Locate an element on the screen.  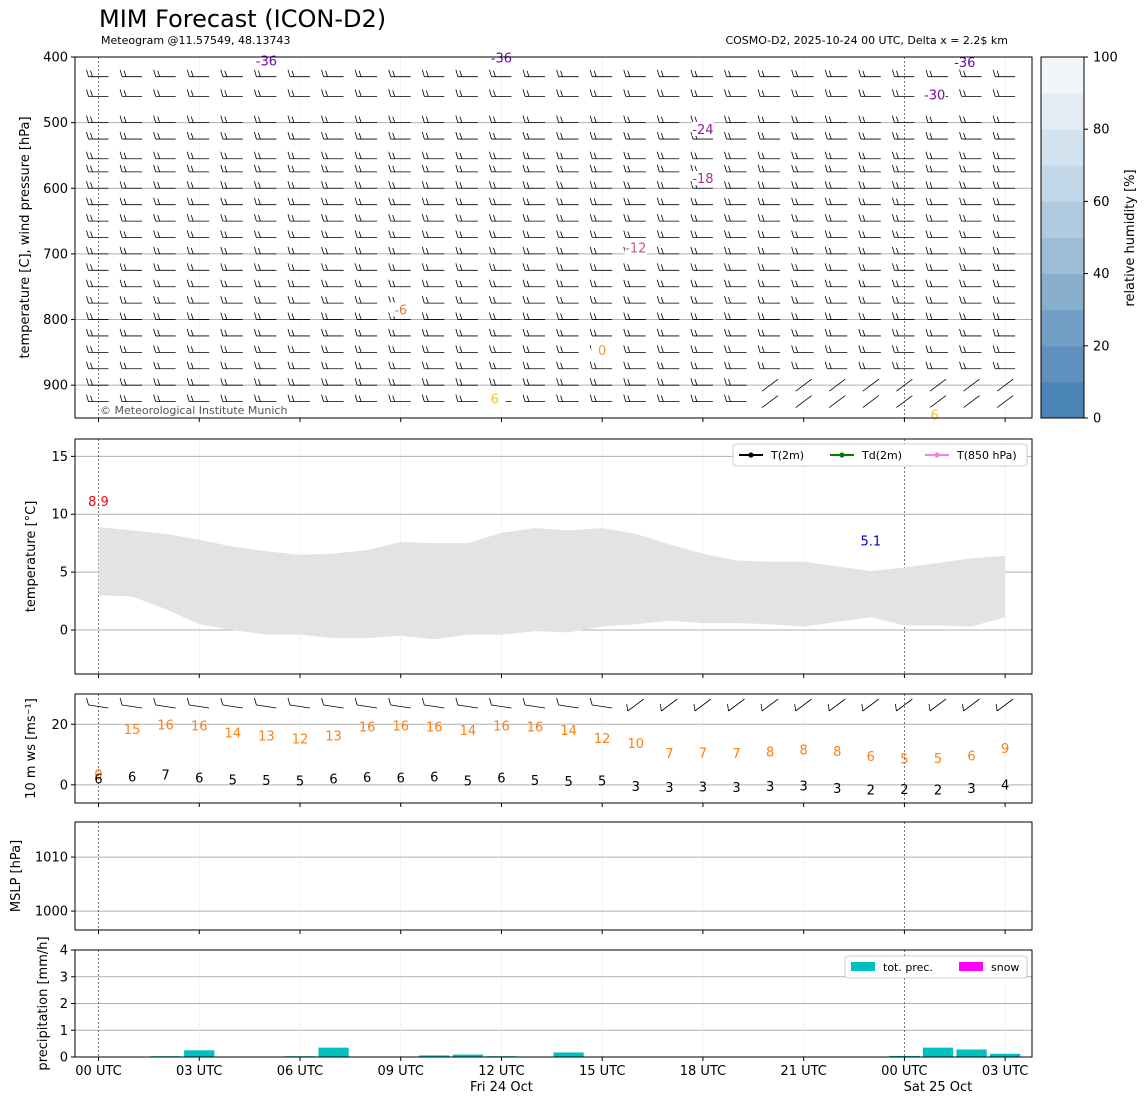
wind-value-label: 3 is located at coordinates (804, 787).